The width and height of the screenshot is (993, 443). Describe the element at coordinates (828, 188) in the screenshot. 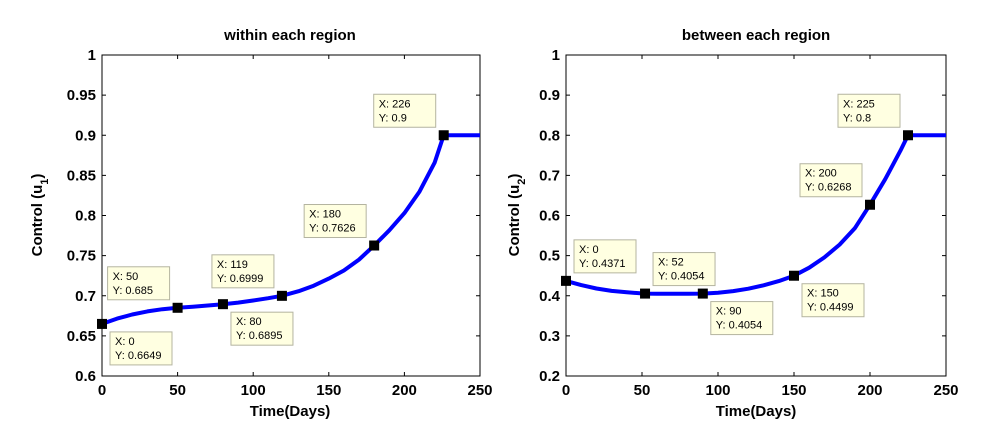

I see `datatip-y-text: Y: 0.6268` at that location.